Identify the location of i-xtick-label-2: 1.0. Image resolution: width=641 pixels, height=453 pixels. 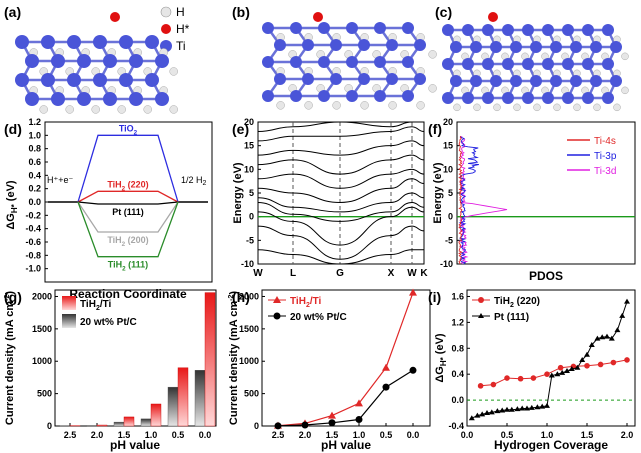
(547, 435).